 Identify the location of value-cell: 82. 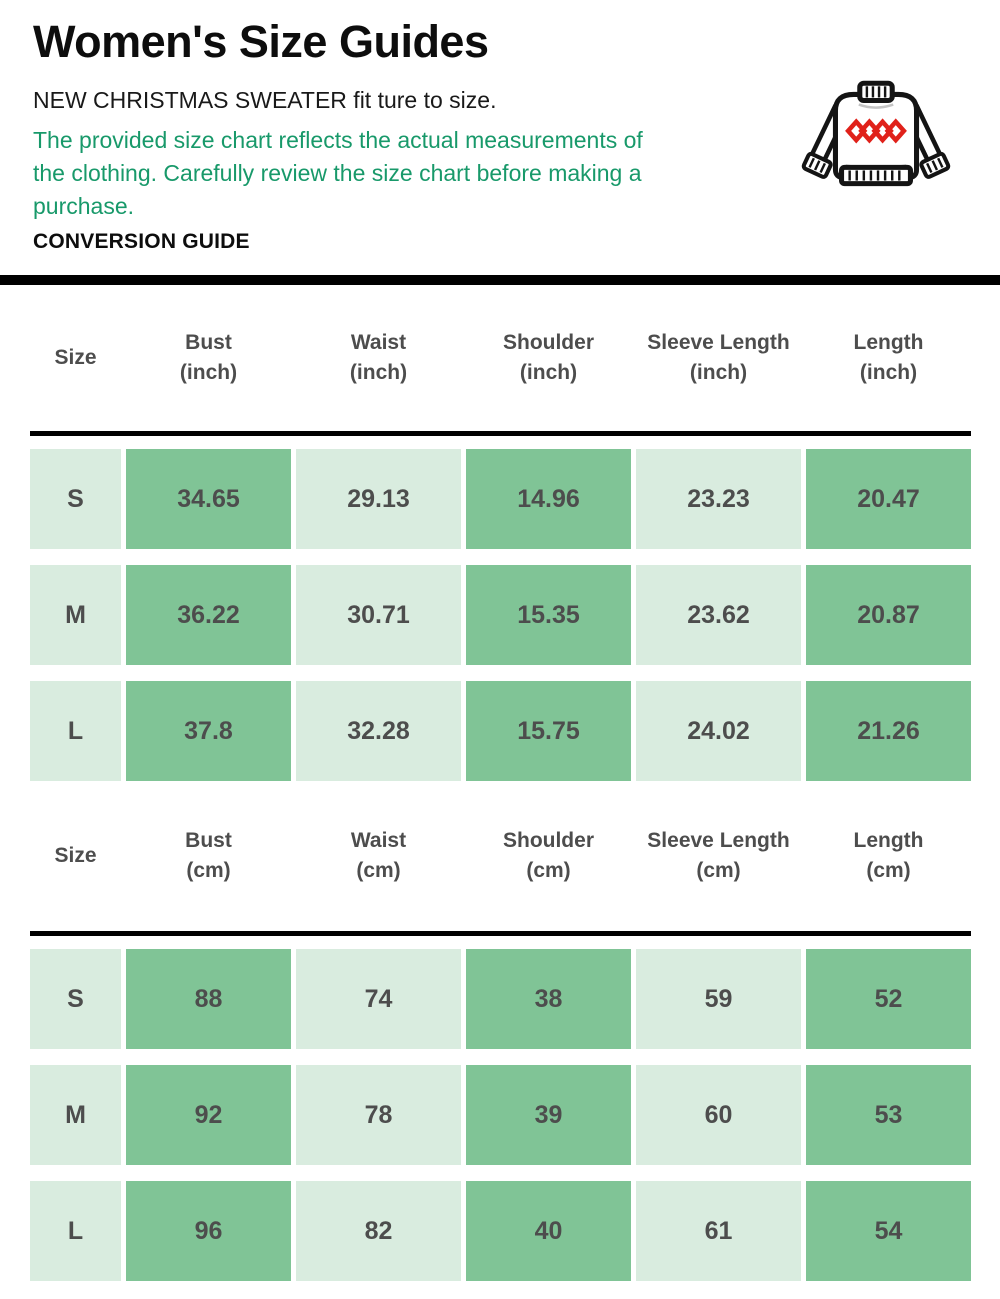
(378, 1231).